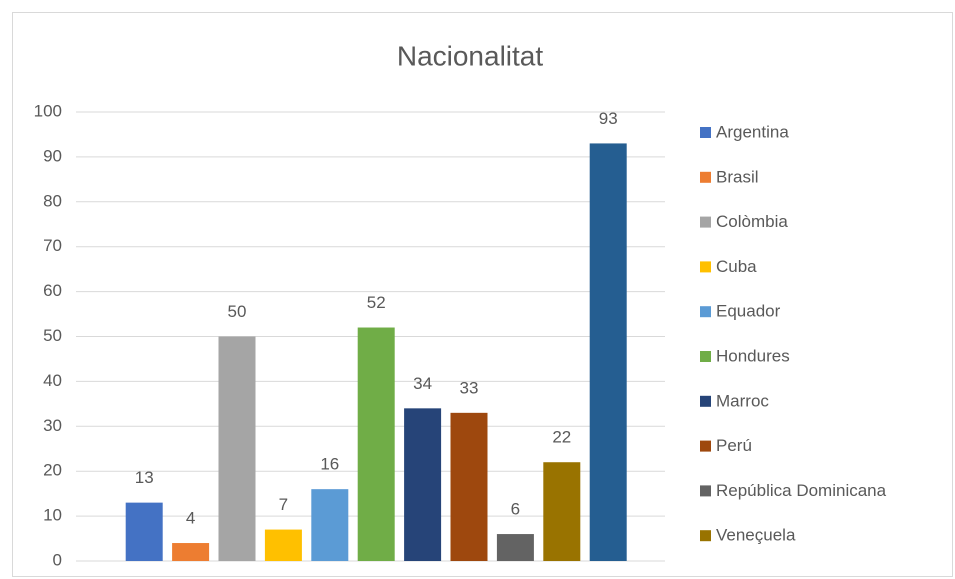 The height and width of the screenshot is (579, 955). I want to click on y-tick-label: 10, so click(52, 515).